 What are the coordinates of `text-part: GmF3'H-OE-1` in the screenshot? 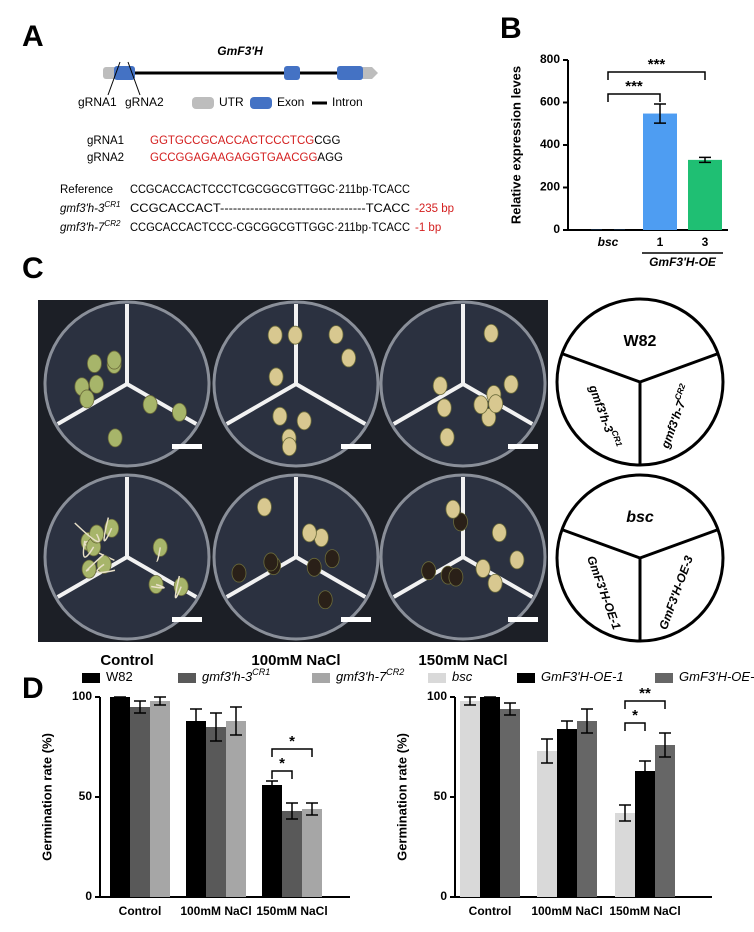 It's located at (582, 676).